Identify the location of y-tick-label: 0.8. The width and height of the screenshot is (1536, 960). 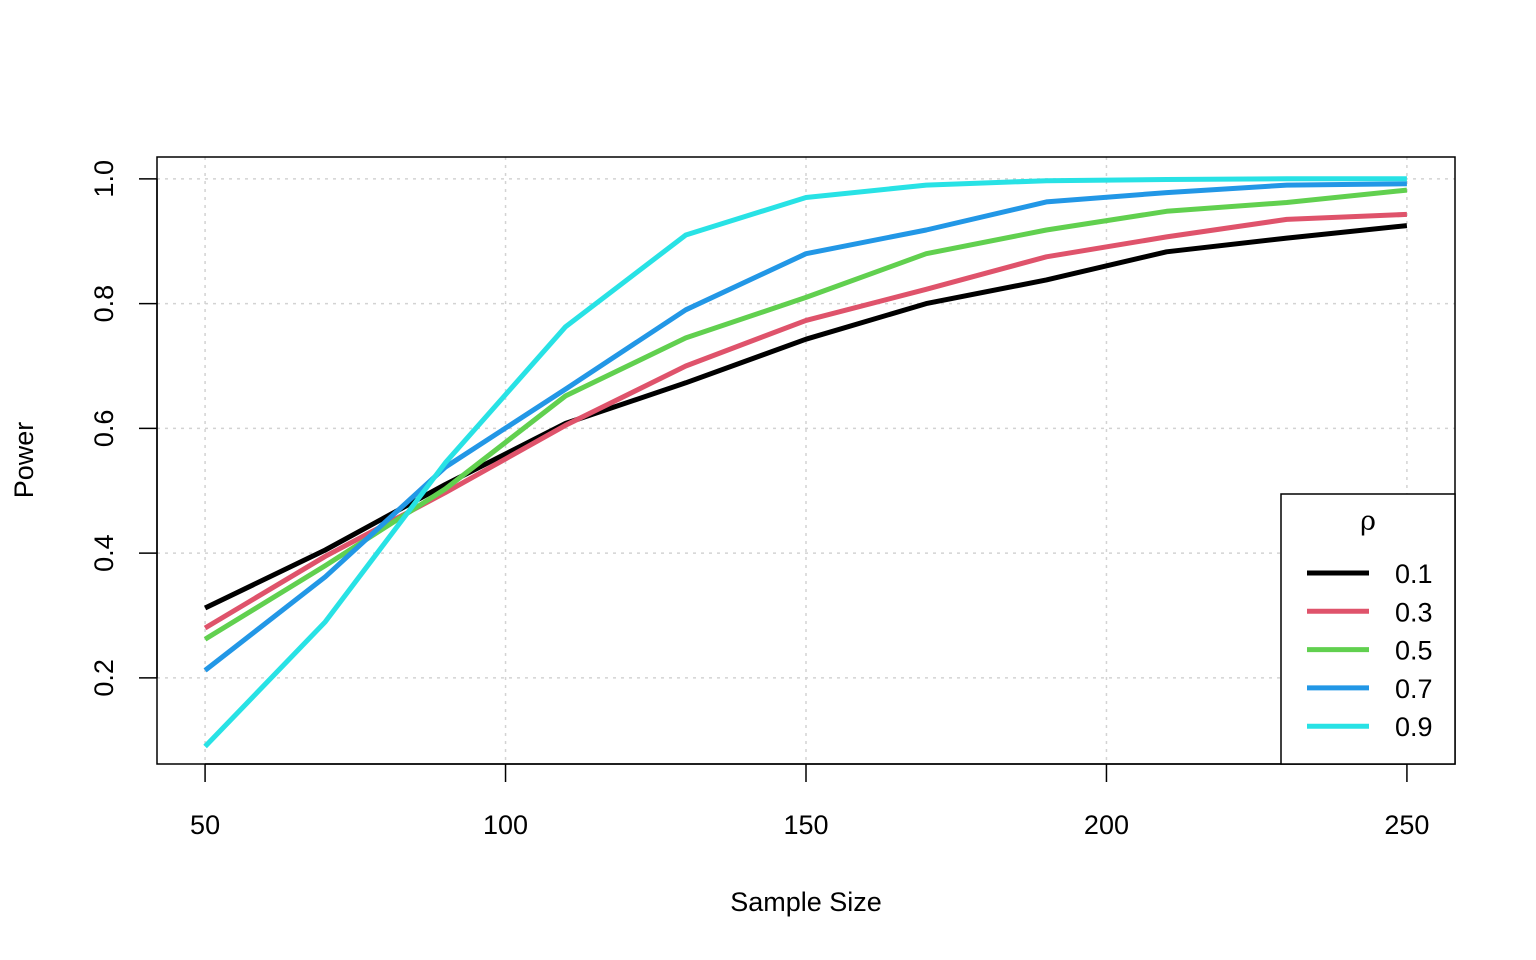
(104, 304).